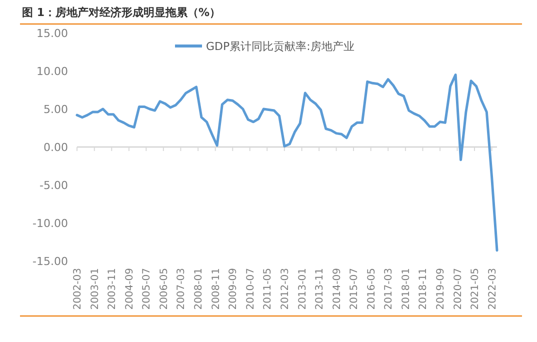 The height and width of the screenshot is (342, 537). What do you see at coordinates (372, 289) in the screenshot?
I see `x-tick-label: 2016-05` at bounding box center [372, 289].